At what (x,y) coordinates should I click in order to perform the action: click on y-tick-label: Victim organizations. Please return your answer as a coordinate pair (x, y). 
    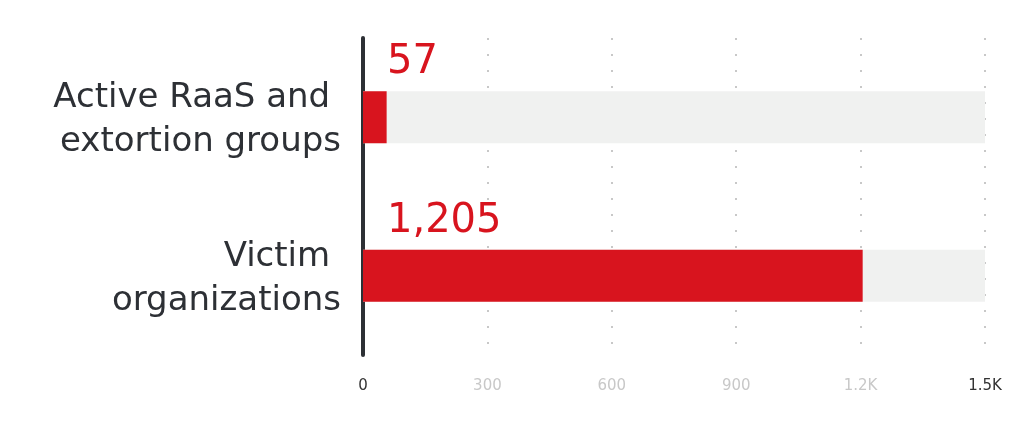
    Looking at the image, I should click on (226, 275).